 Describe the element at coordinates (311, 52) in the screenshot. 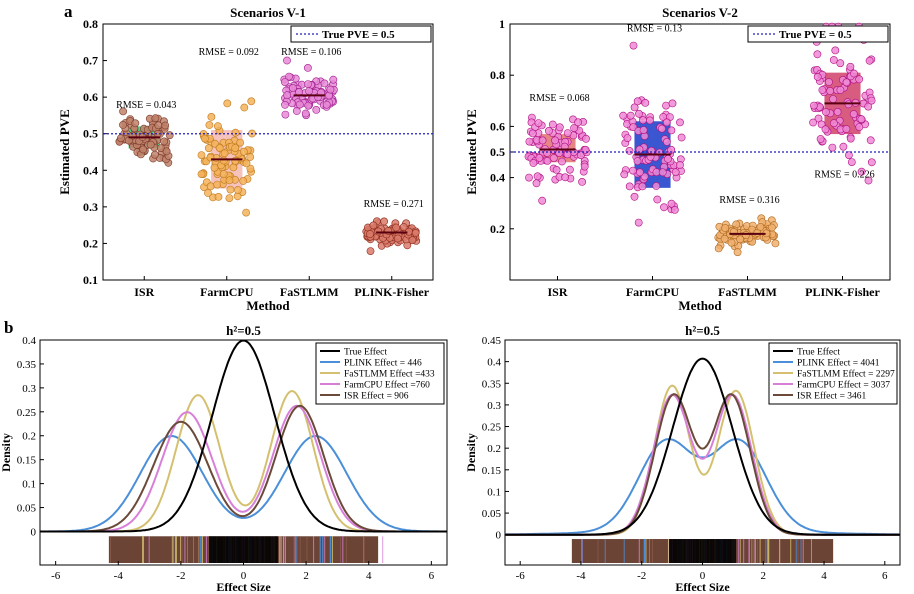

I see `rmse-label: RMSE = 0.106` at that location.